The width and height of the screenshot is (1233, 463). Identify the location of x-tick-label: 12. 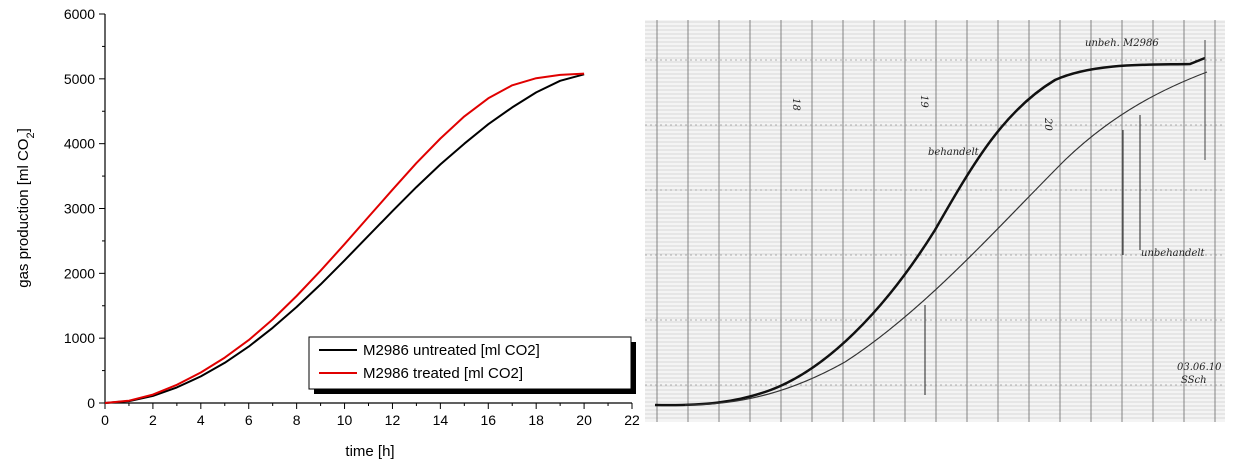
(393, 420).